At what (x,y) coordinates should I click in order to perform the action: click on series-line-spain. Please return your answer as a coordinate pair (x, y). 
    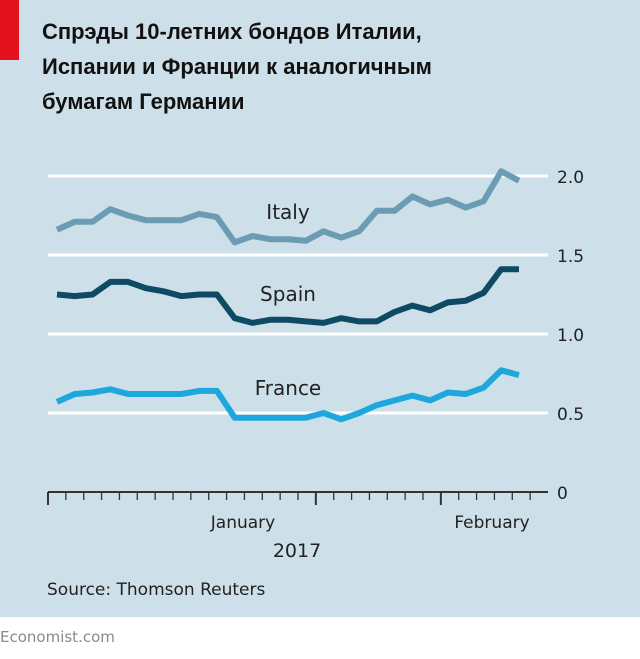
    Looking at the image, I should click on (287, 296).